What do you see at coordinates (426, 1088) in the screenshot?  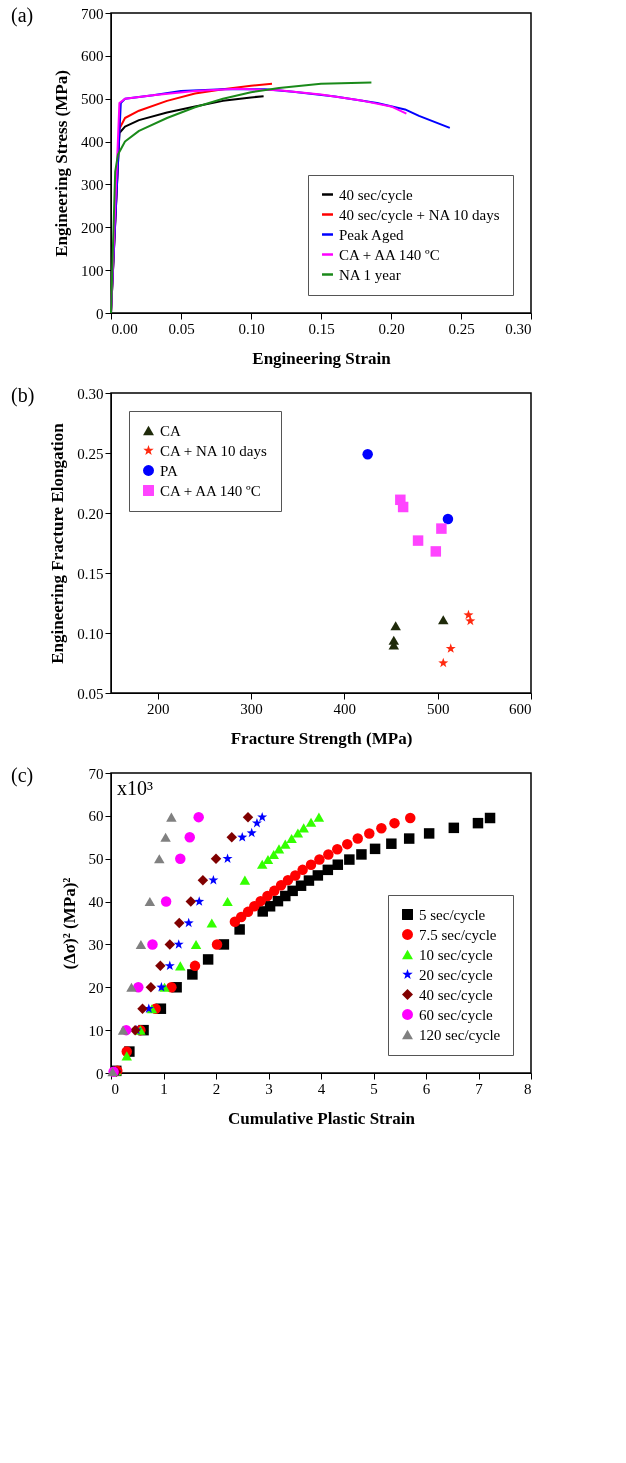 I see `x-tick-label: 6` at bounding box center [426, 1088].